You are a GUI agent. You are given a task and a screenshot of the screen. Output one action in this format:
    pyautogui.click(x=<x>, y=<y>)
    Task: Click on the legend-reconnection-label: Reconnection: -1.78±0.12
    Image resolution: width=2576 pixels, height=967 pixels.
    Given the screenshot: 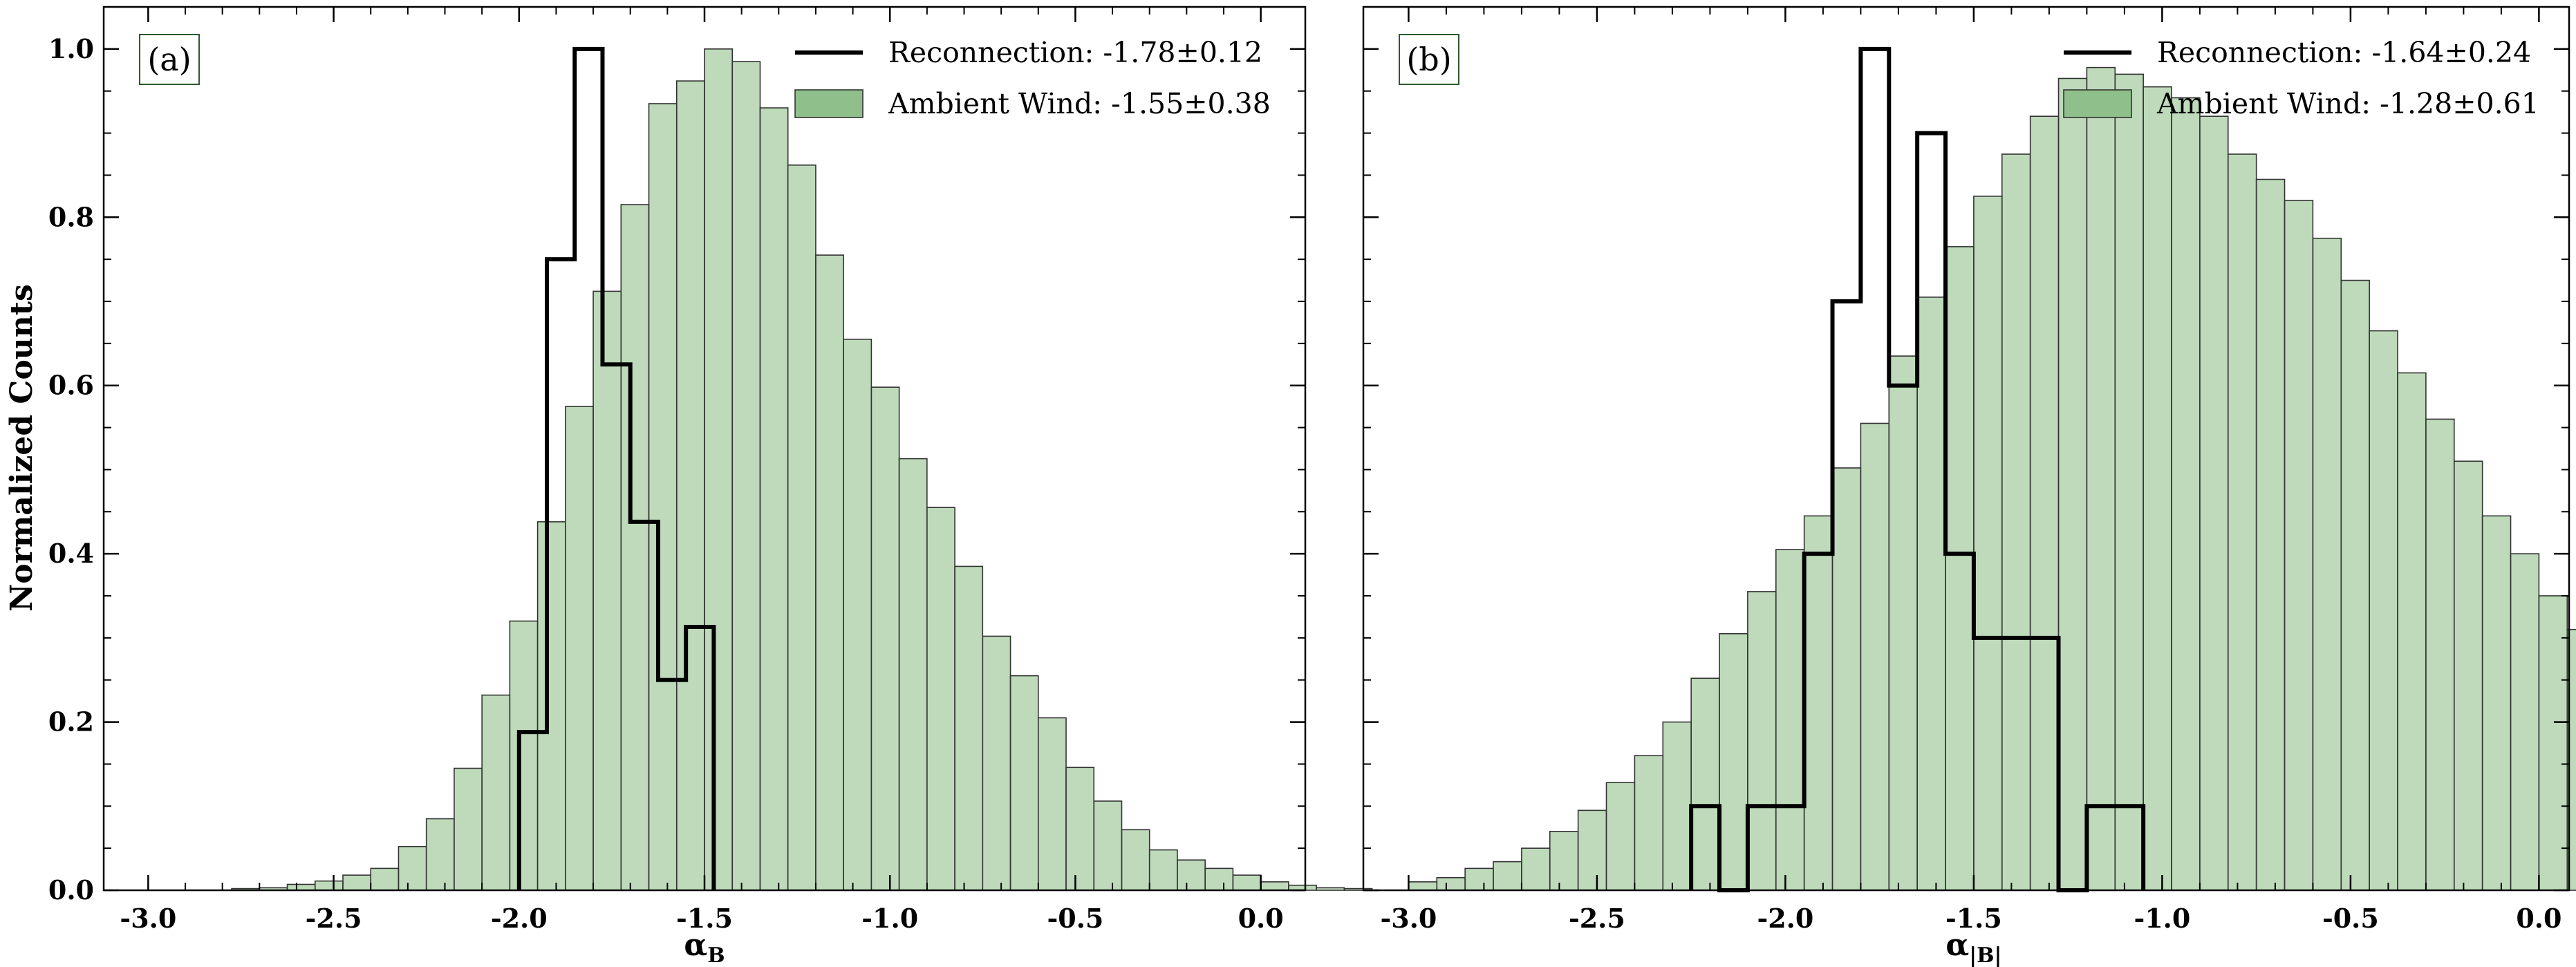 What is the action you would take?
    pyautogui.click(x=1075, y=52)
    